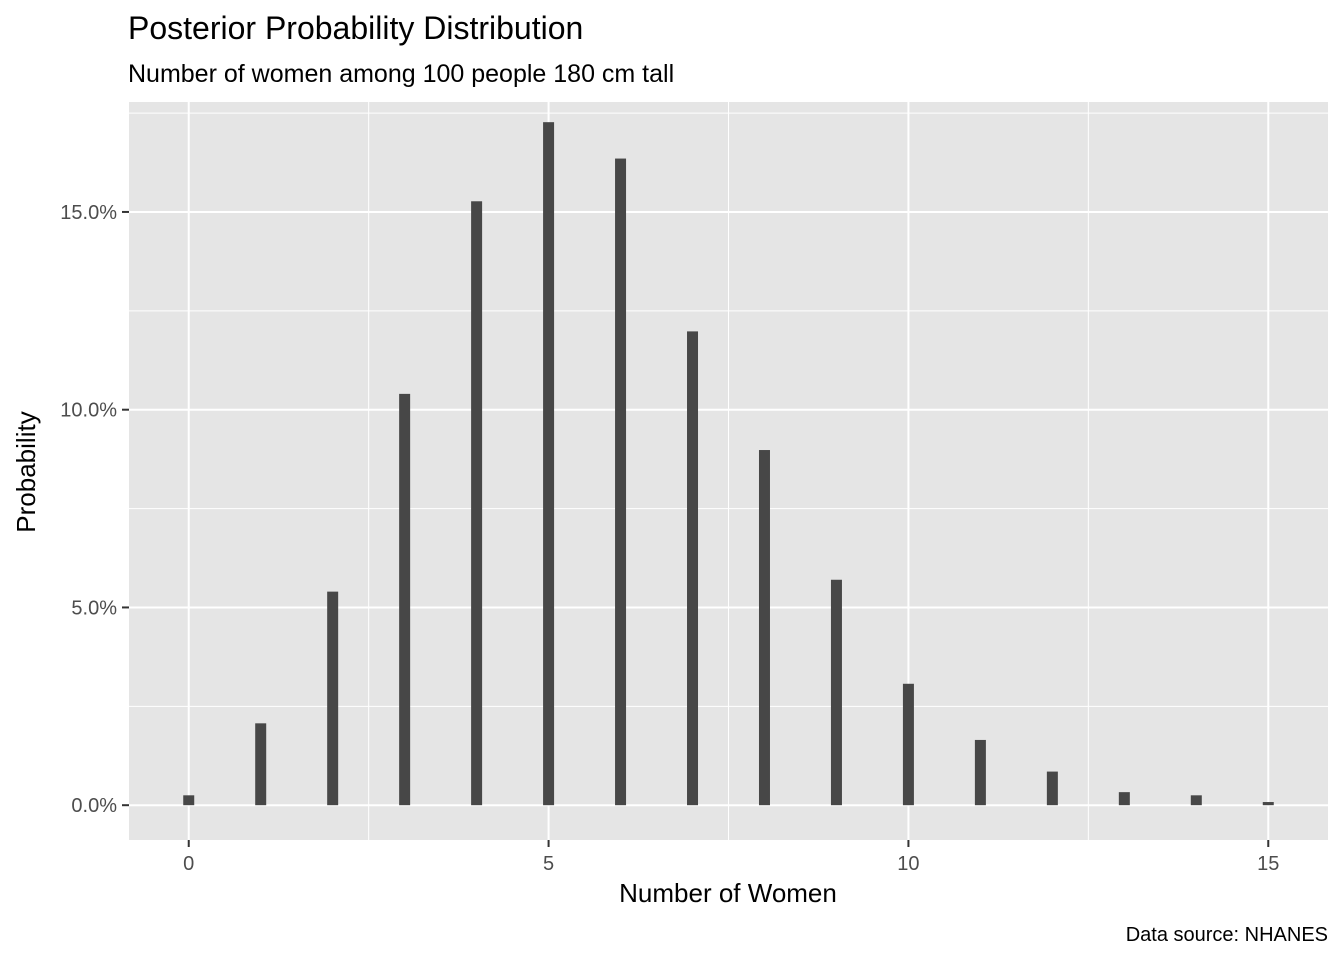  I want to click on x-tick-label: 10, so click(908, 864).